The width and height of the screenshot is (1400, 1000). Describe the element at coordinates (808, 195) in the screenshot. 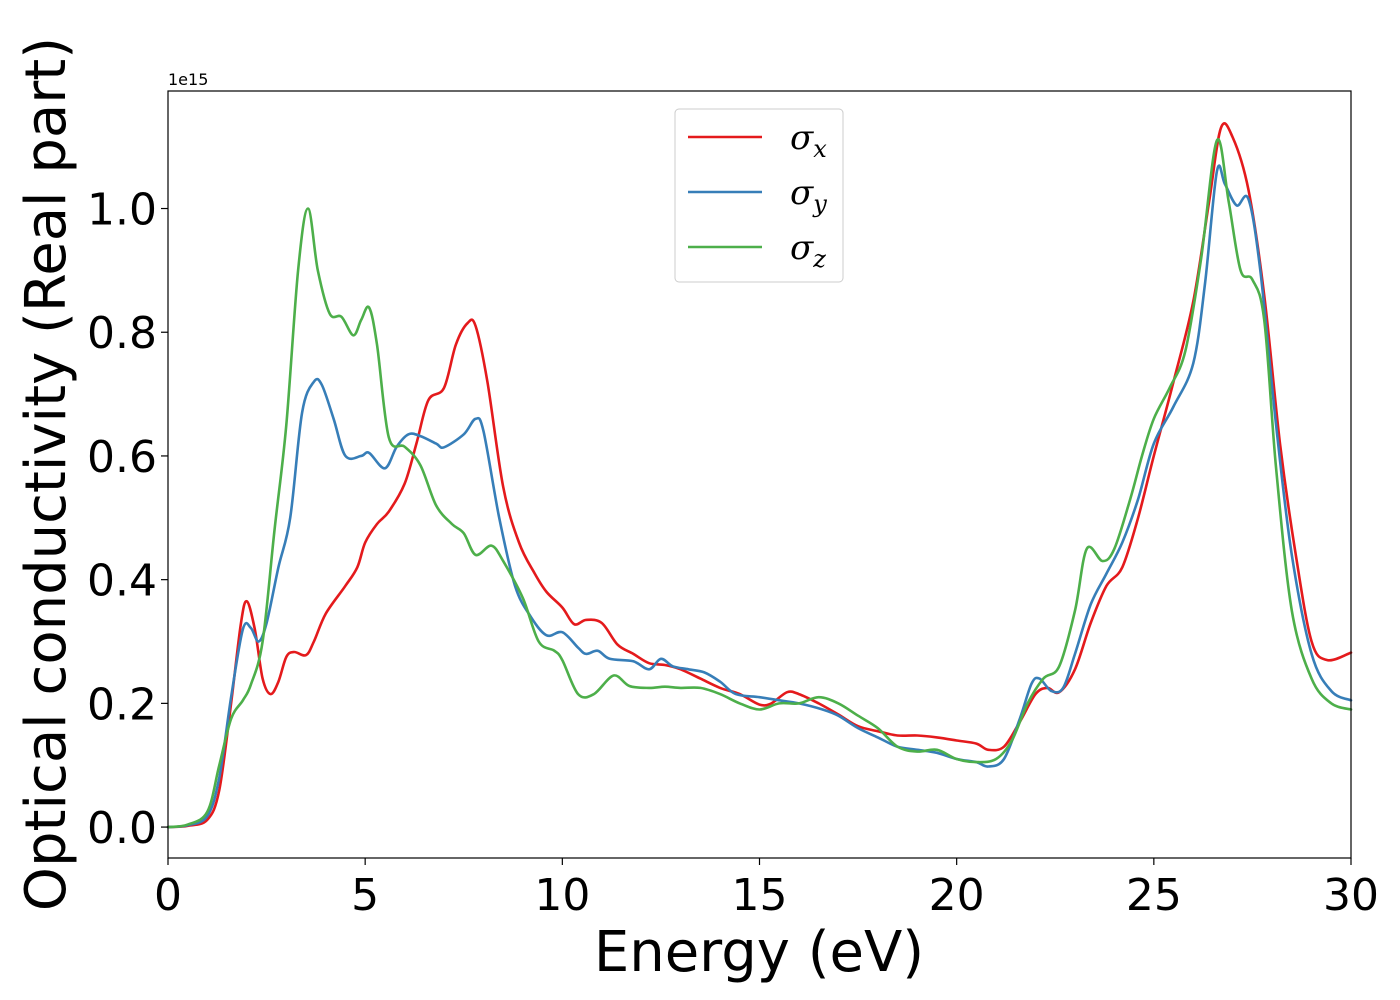

I see `legend-label-sigma-y: σy` at that location.